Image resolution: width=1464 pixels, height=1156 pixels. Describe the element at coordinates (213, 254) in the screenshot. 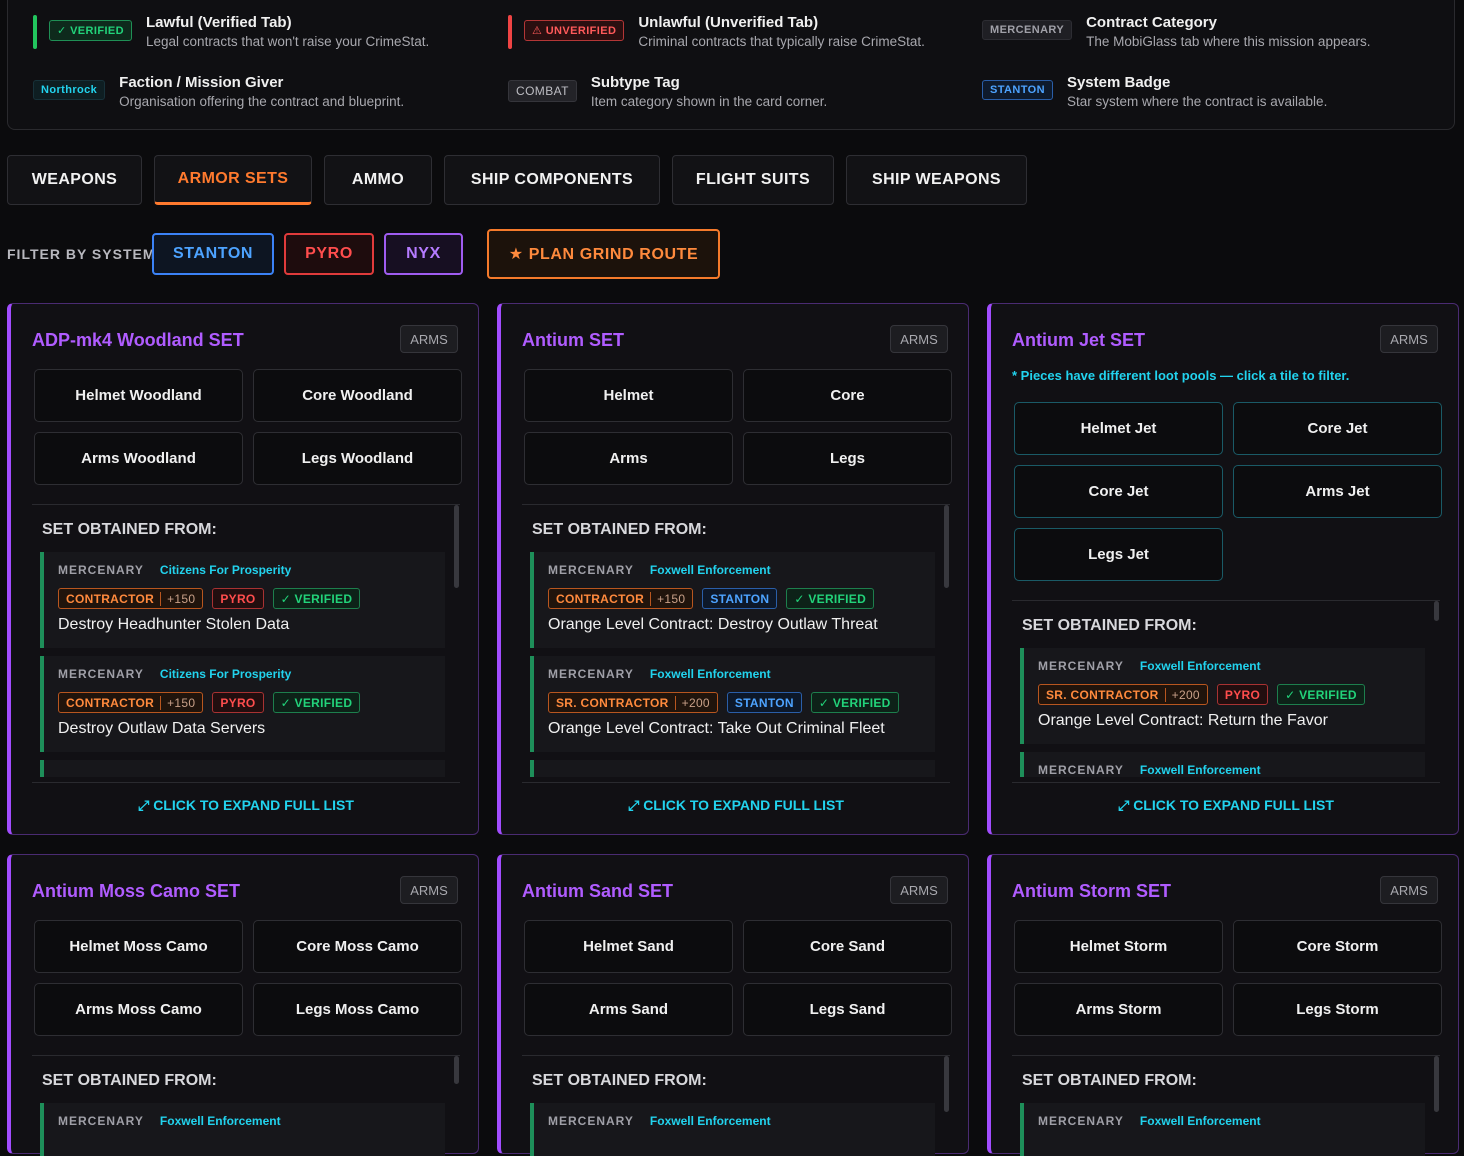

I see `filter-stanton-button: STANTON` at that location.